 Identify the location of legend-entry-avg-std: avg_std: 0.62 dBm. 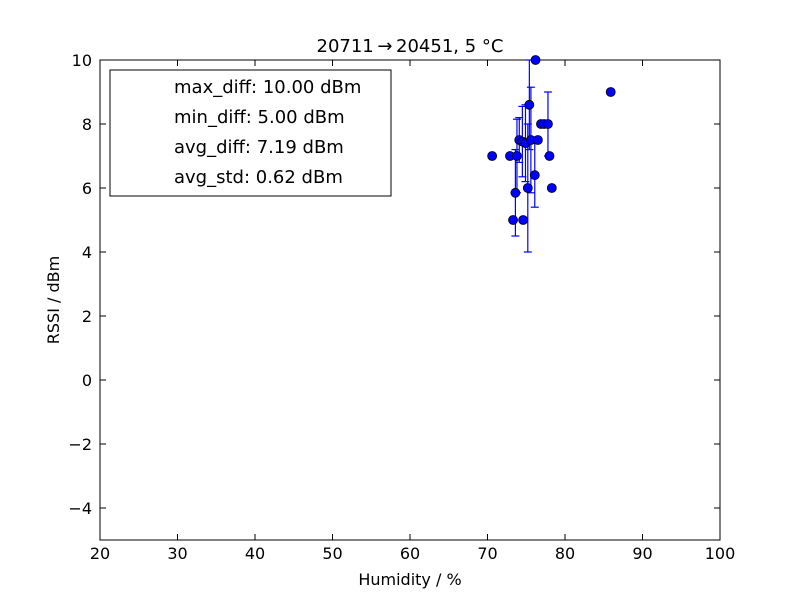
(258, 177).